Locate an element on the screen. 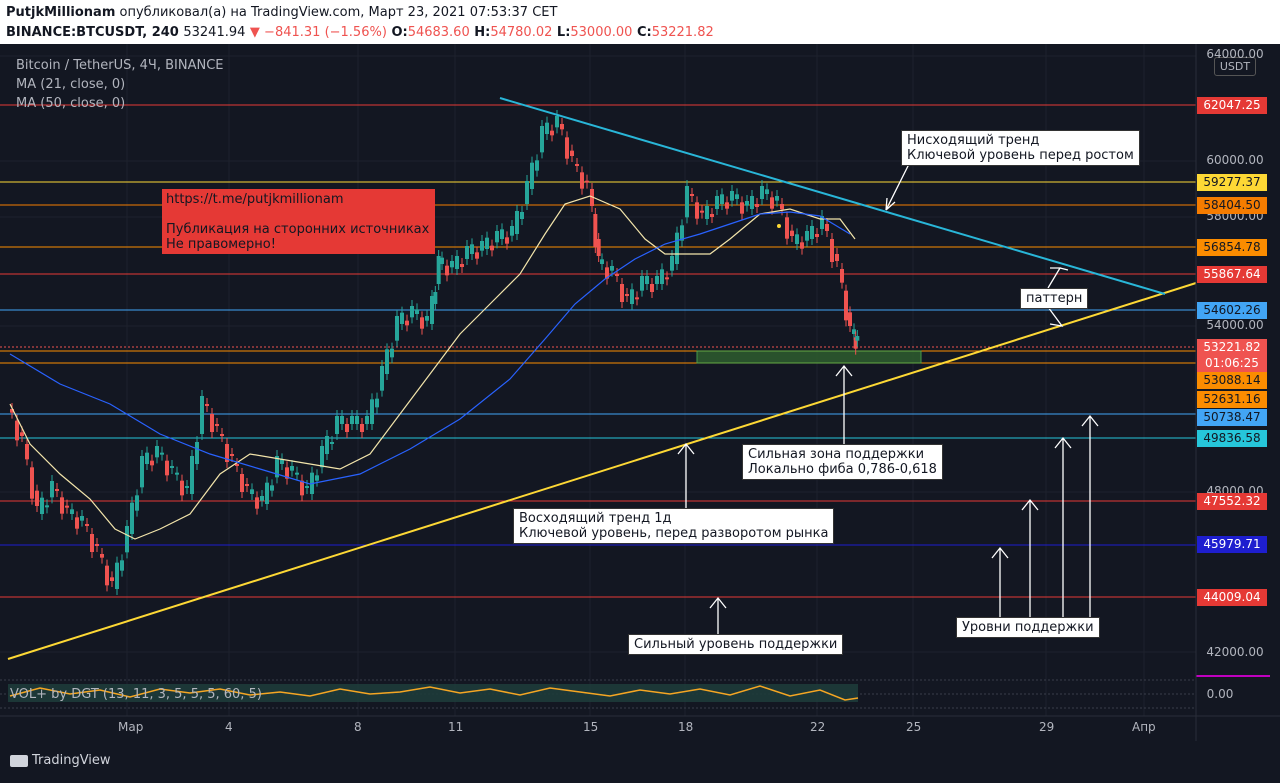  price-label: 56854.78 is located at coordinates (1232, 247).